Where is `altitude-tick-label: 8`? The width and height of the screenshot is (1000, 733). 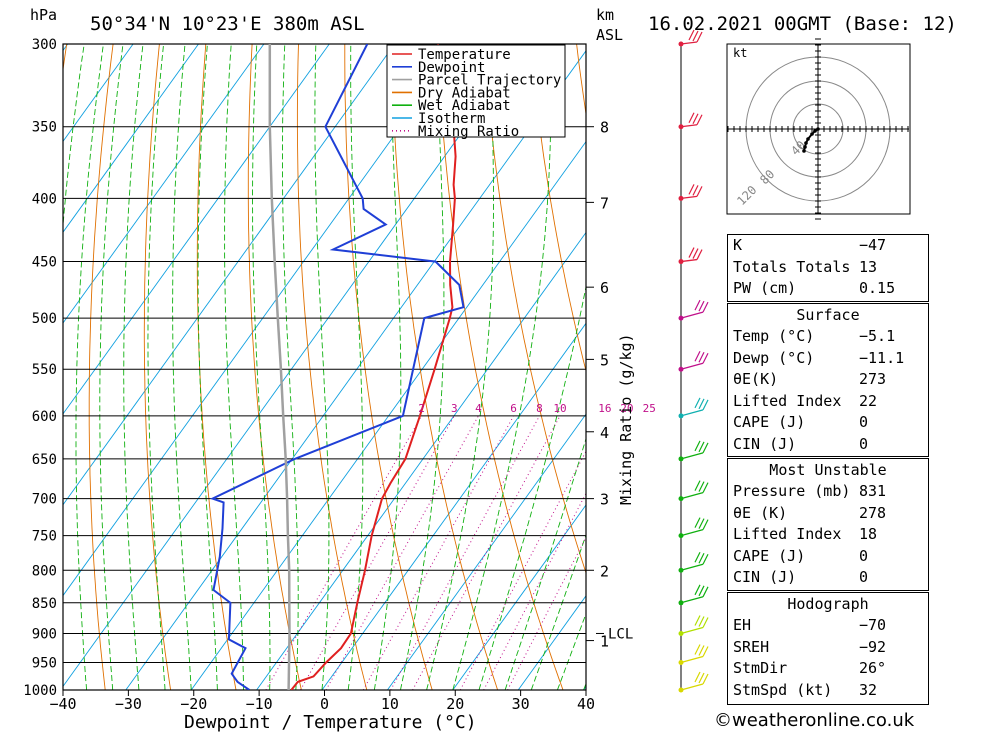 altitude-tick-label: 8 is located at coordinates (604, 128).